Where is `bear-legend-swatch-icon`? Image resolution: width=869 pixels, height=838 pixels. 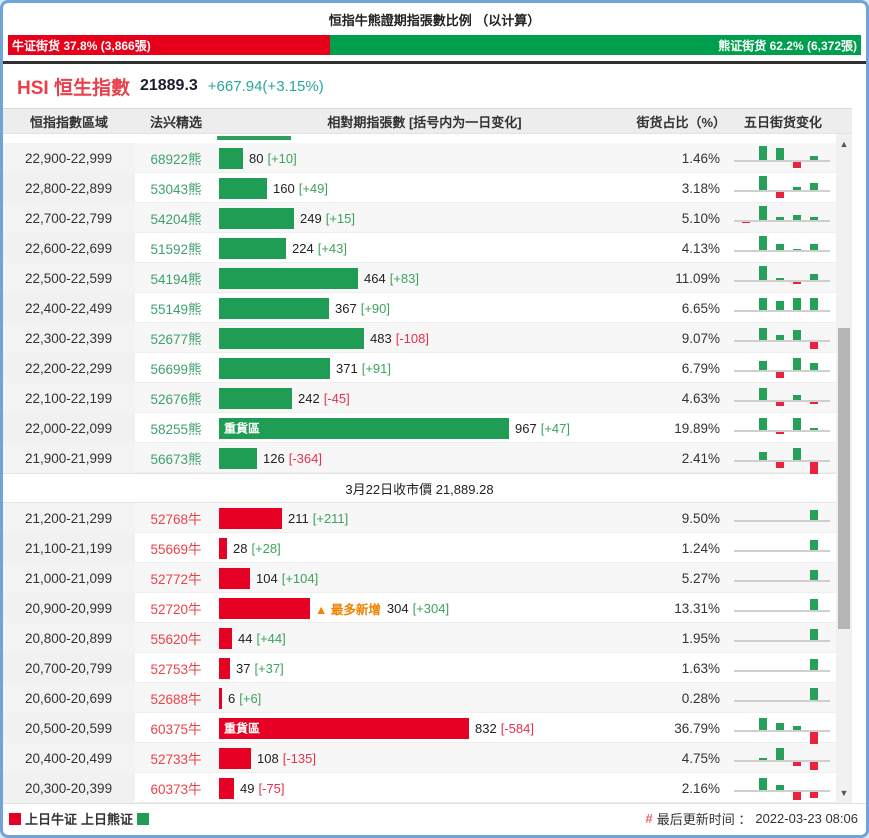
bear-legend-swatch-icon is located at coordinates (143, 818).